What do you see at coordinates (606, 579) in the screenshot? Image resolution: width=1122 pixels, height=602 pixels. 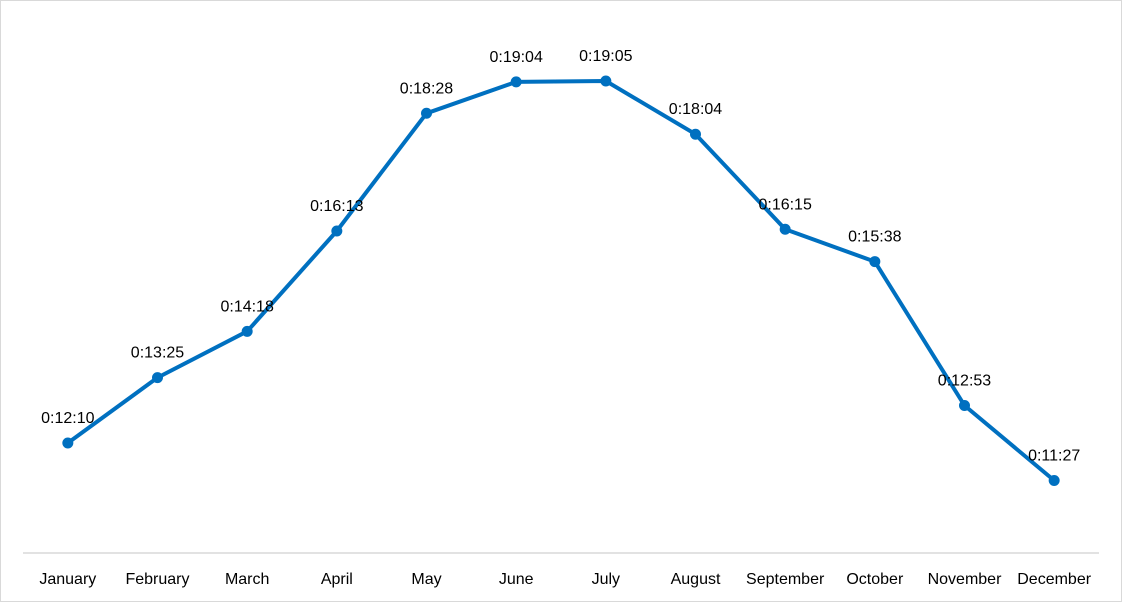 I see `x-tick-label: July` at bounding box center [606, 579].